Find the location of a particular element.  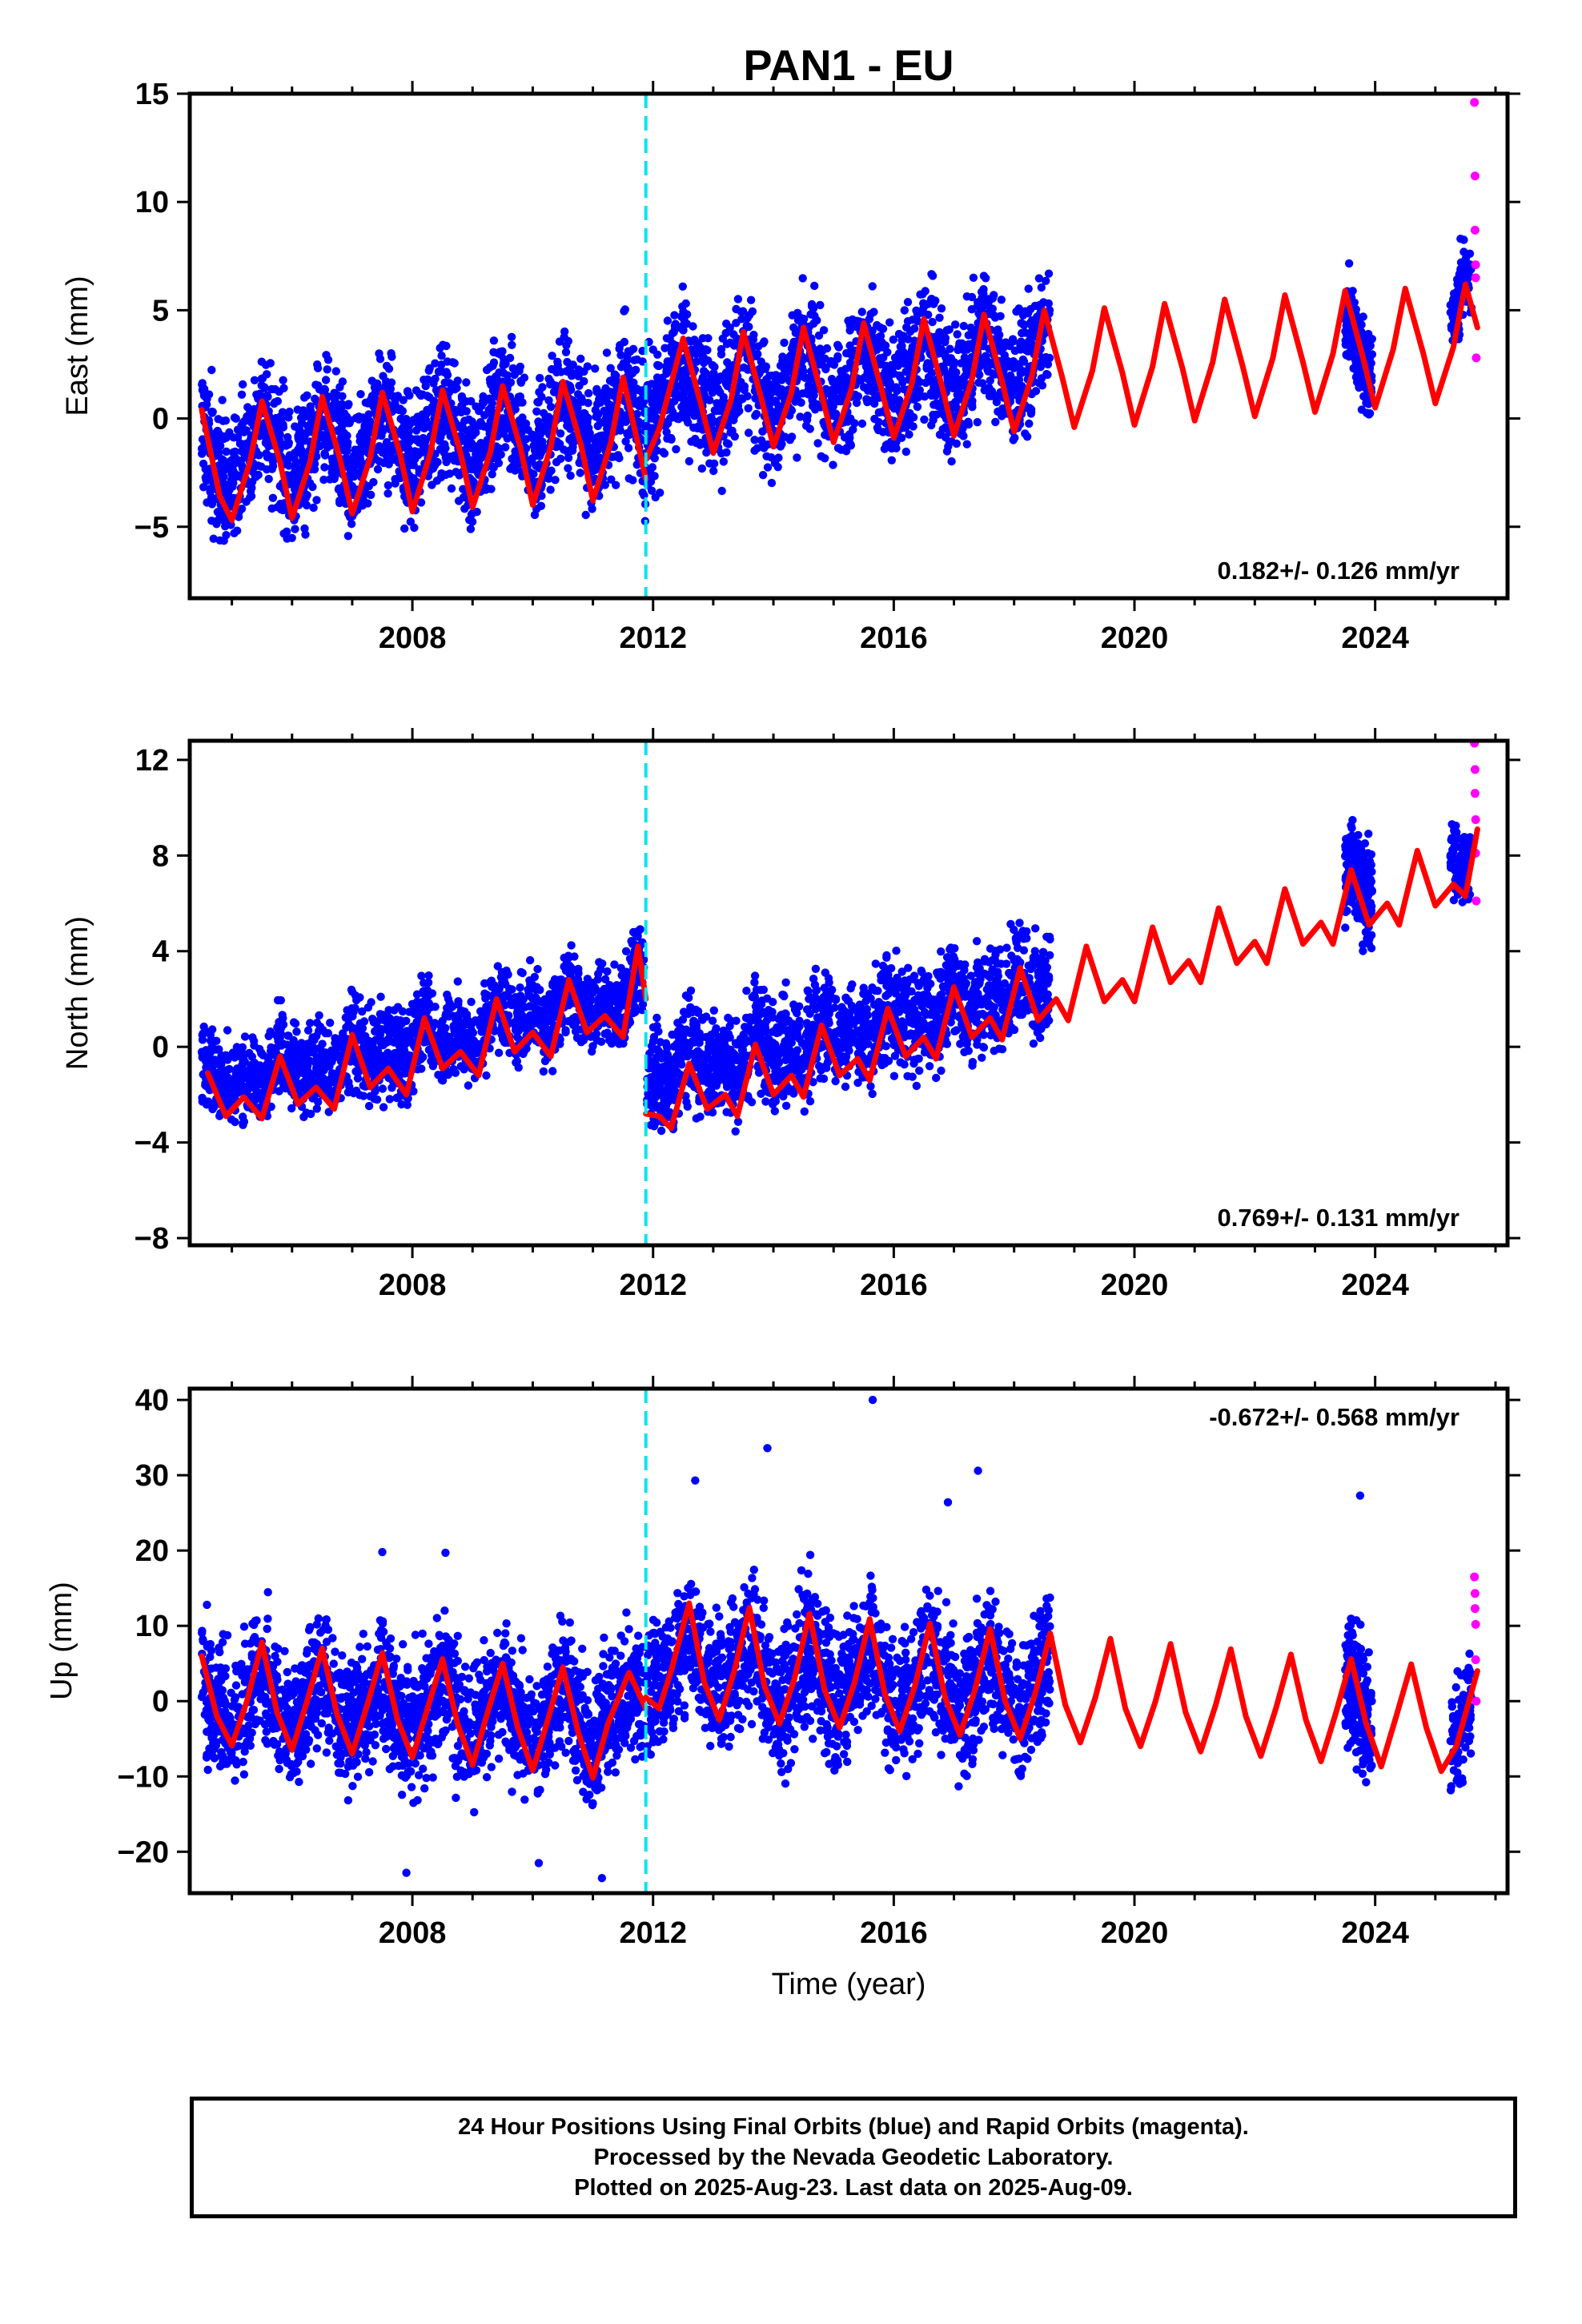

rapid-point is located at coordinates (1475, 102).